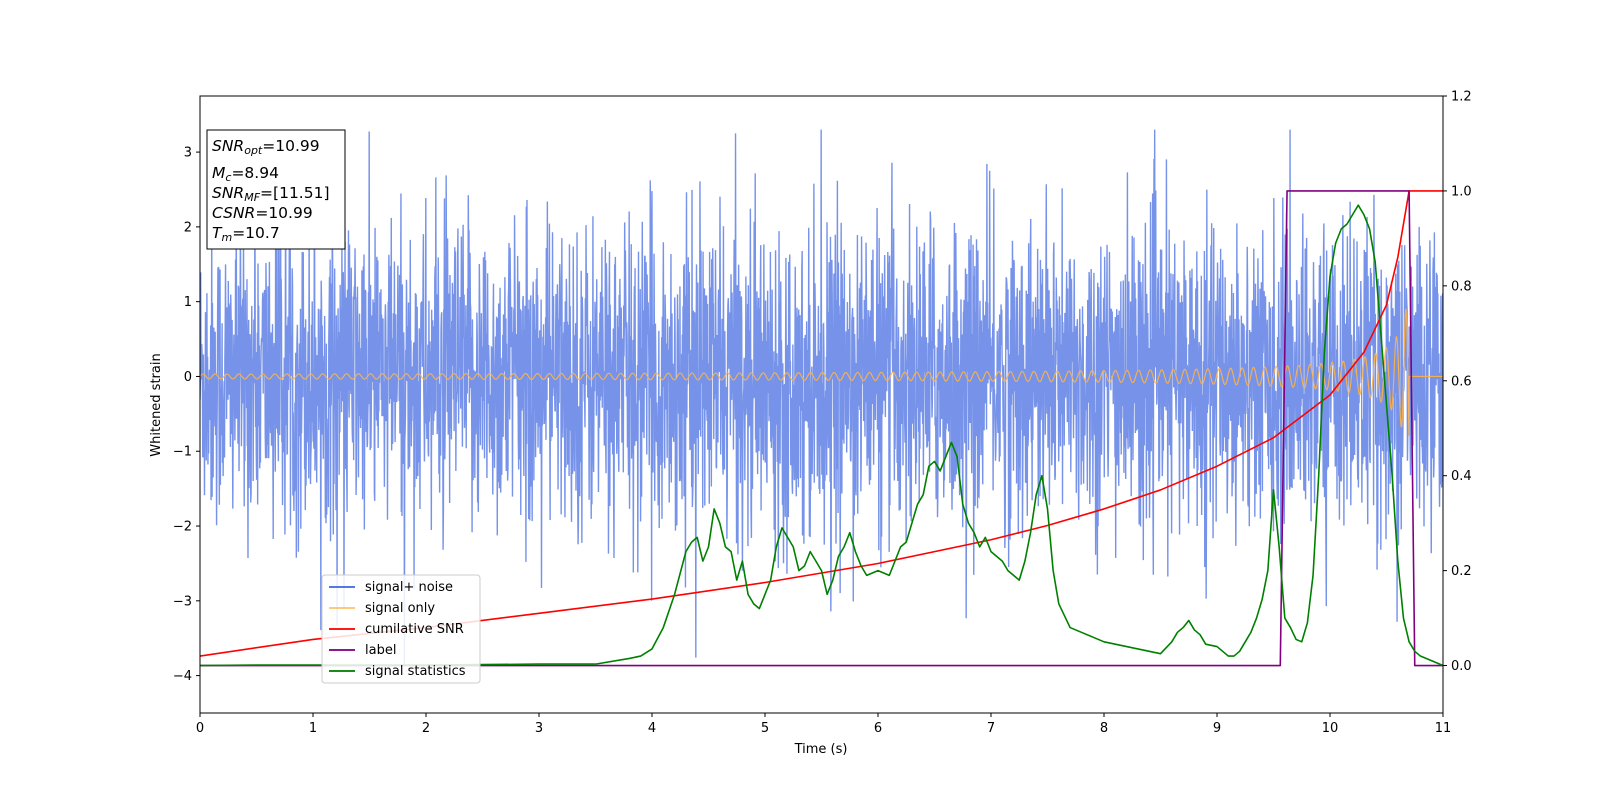 This screenshot has height=800, width=1600. I want to click on series-signal-only, so click(821, 372).